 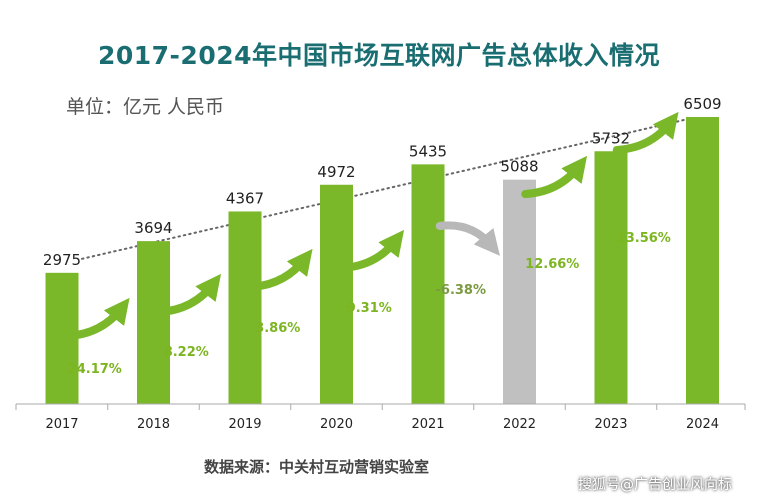 I want to click on growth-rate-2022: -6.38%, so click(x=461, y=290).